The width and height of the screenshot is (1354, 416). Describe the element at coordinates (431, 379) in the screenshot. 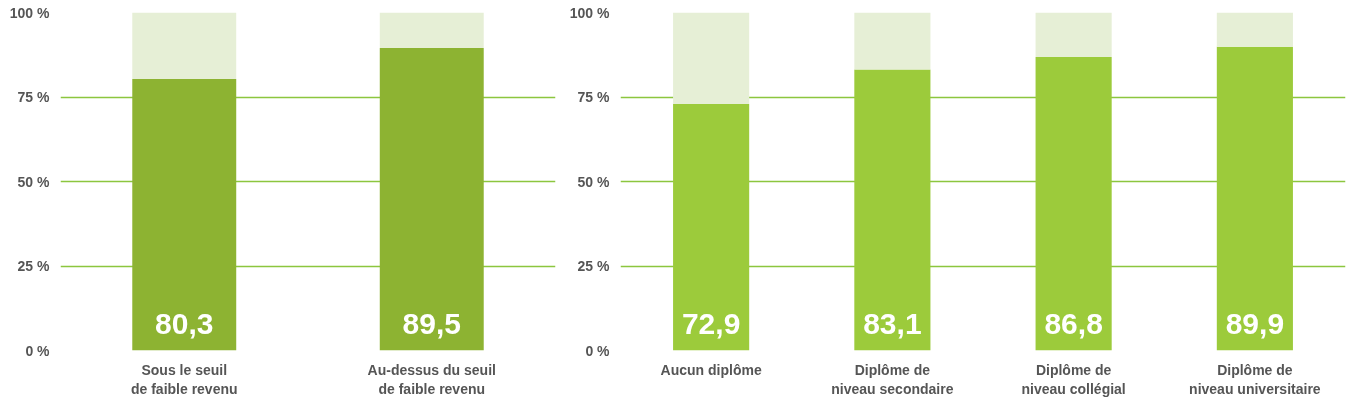

I see `x-tick-label: Au-dessus du seuil de faible revenu` at that location.